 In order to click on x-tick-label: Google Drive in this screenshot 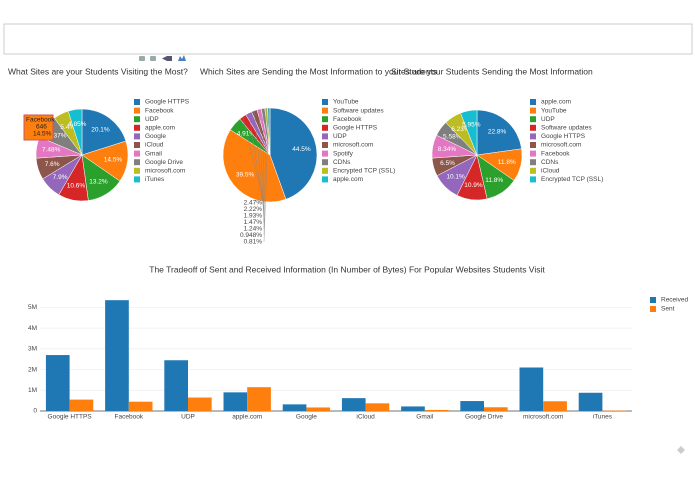, I will do `click(484, 417)`.